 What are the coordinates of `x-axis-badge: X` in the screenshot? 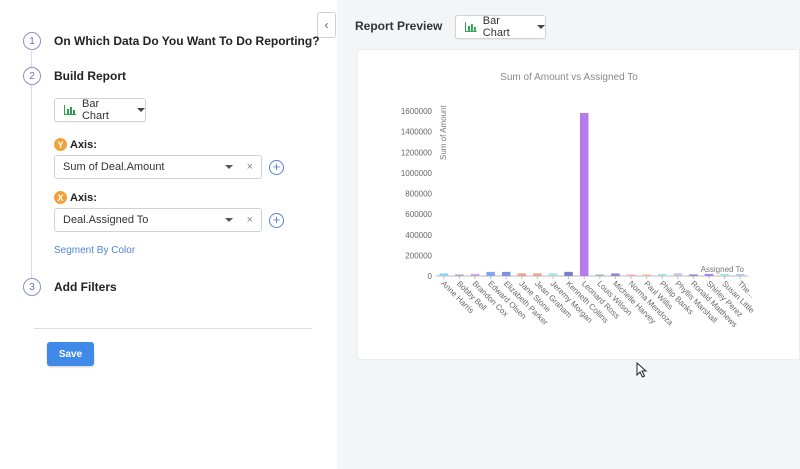 It's located at (60, 197).